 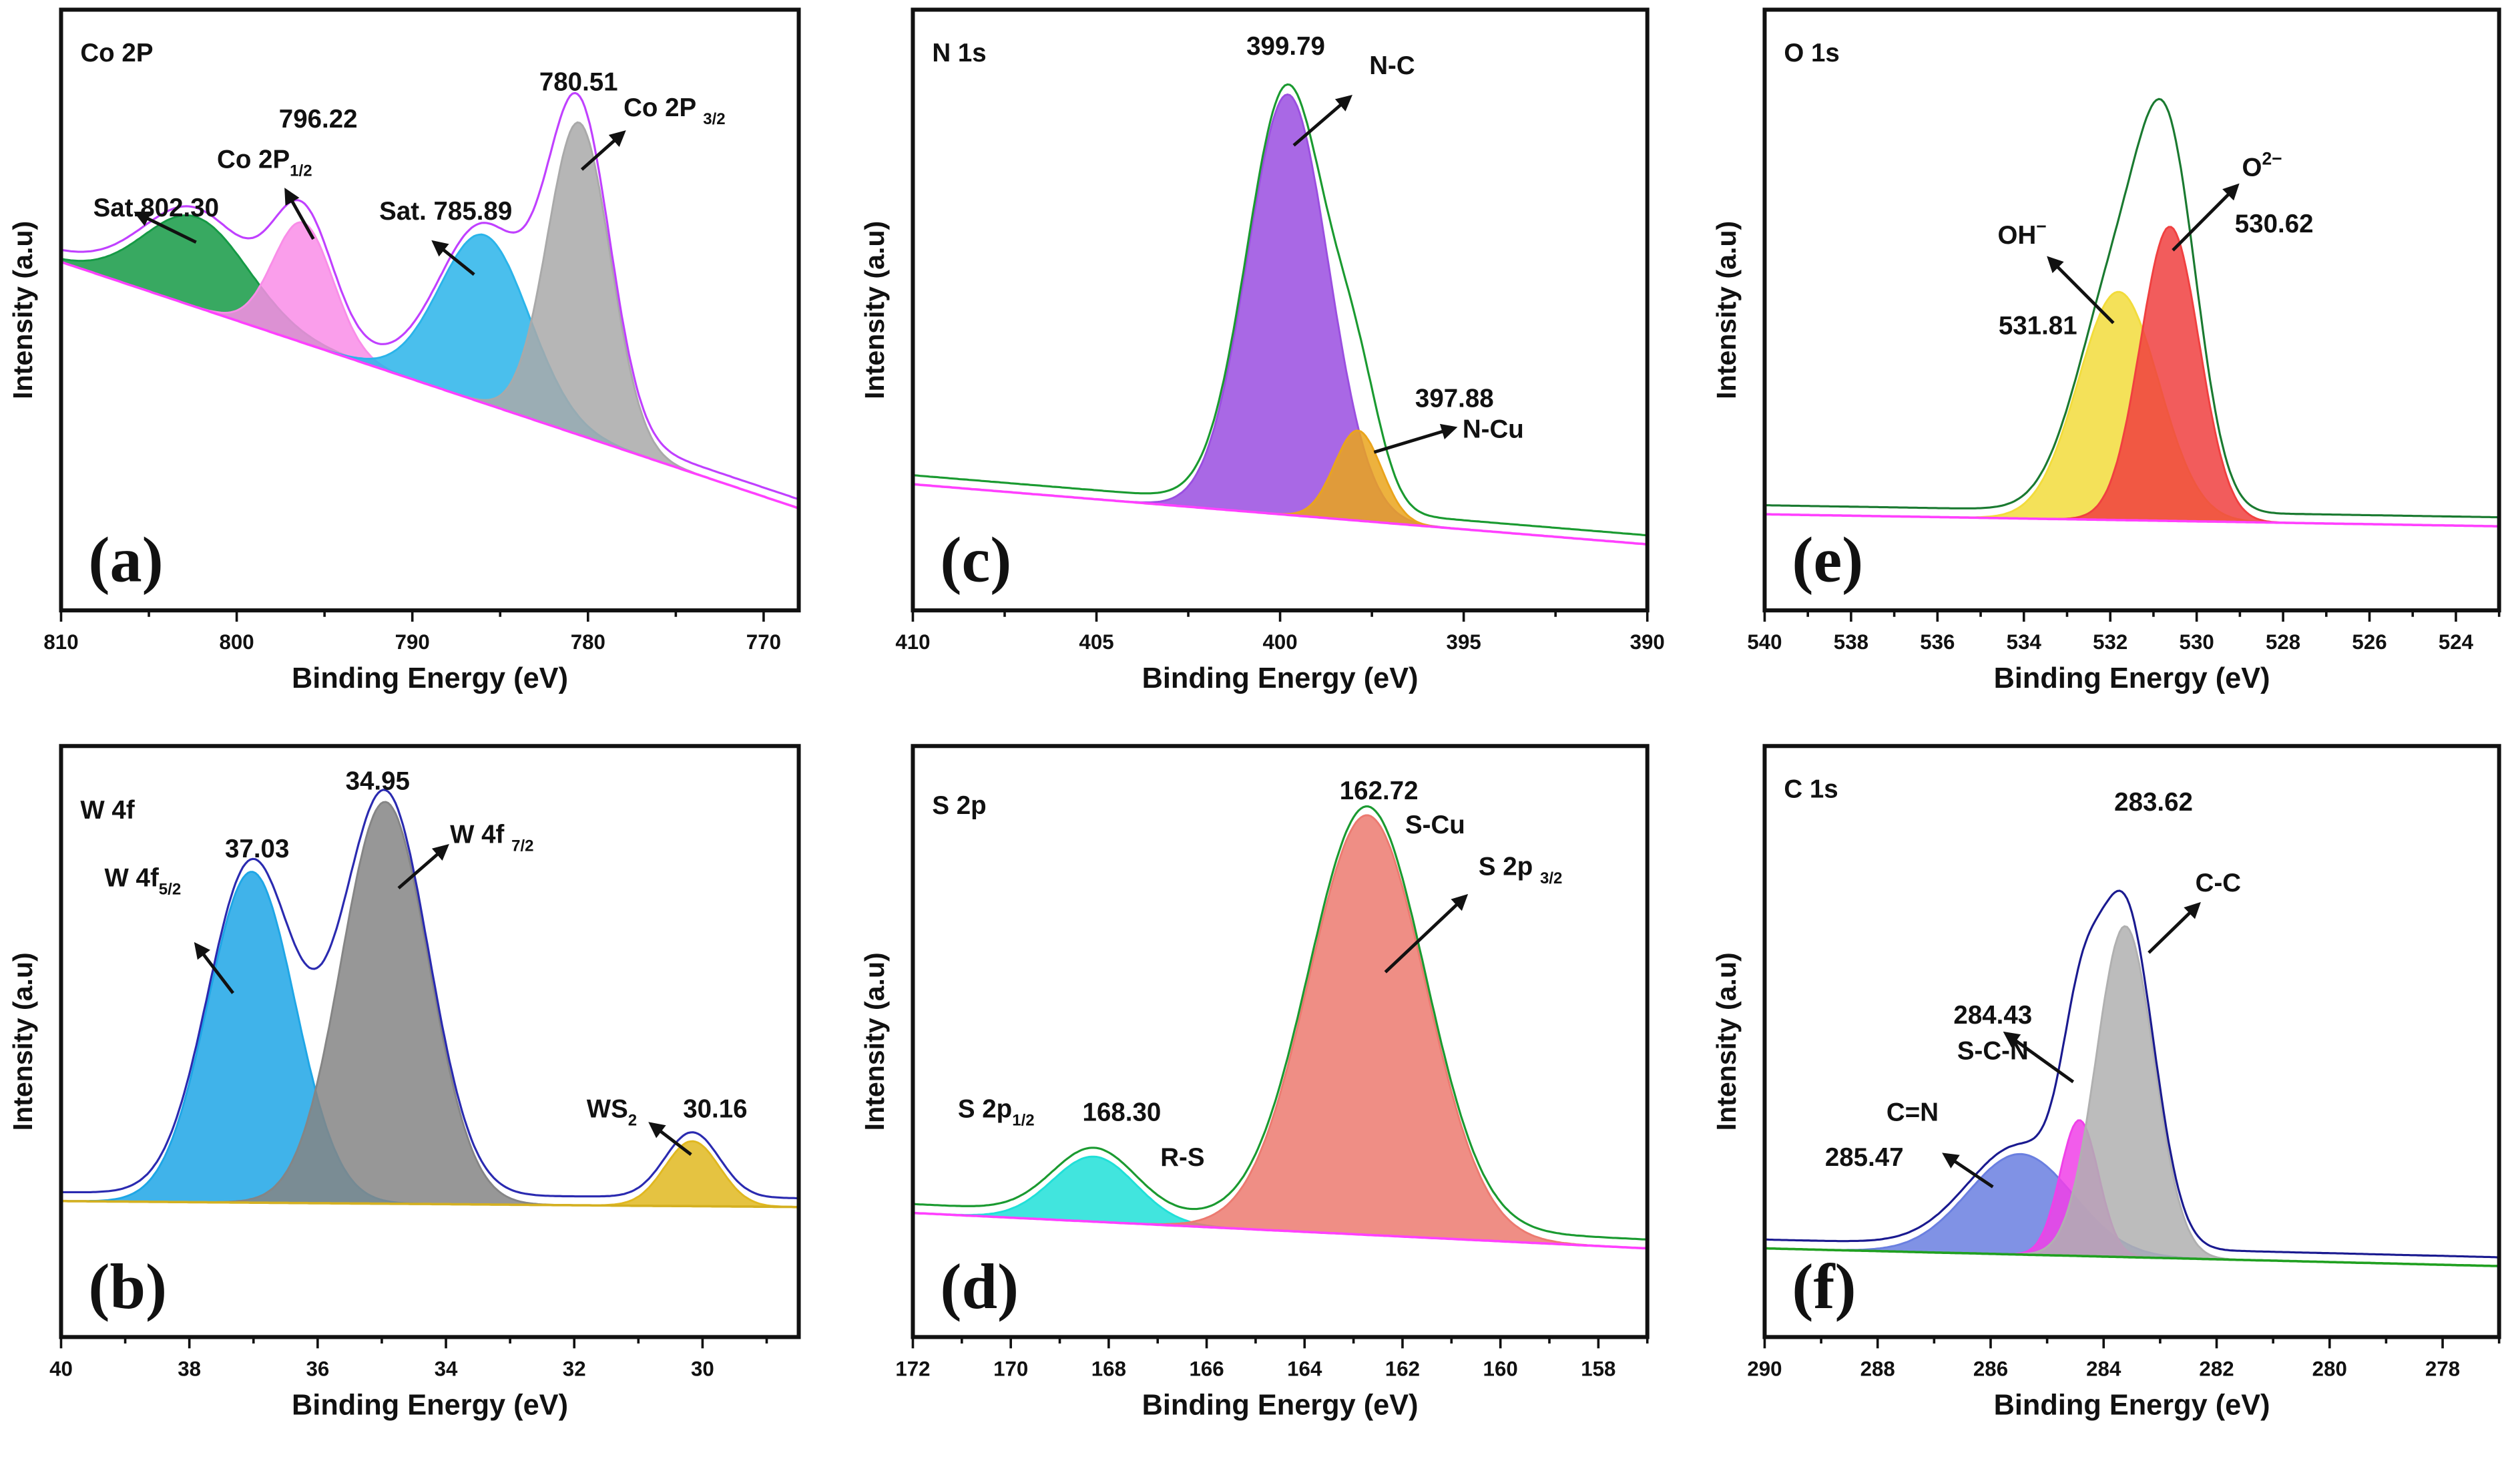 What do you see at coordinates (1878, 1368) in the screenshot?
I see `x-tick-label: 288` at bounding box center [1878, 1368].